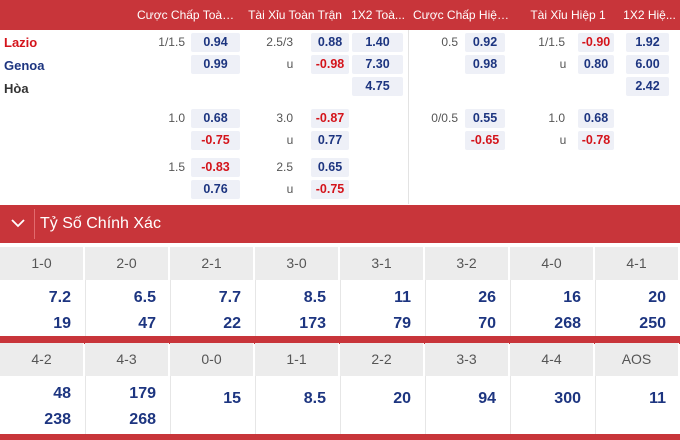 This screenshot has height=440, width=680. Describe the element at coordinates (449, 42) in the screenshot. I see `hc-h1-line-value: 0.5` at that location.